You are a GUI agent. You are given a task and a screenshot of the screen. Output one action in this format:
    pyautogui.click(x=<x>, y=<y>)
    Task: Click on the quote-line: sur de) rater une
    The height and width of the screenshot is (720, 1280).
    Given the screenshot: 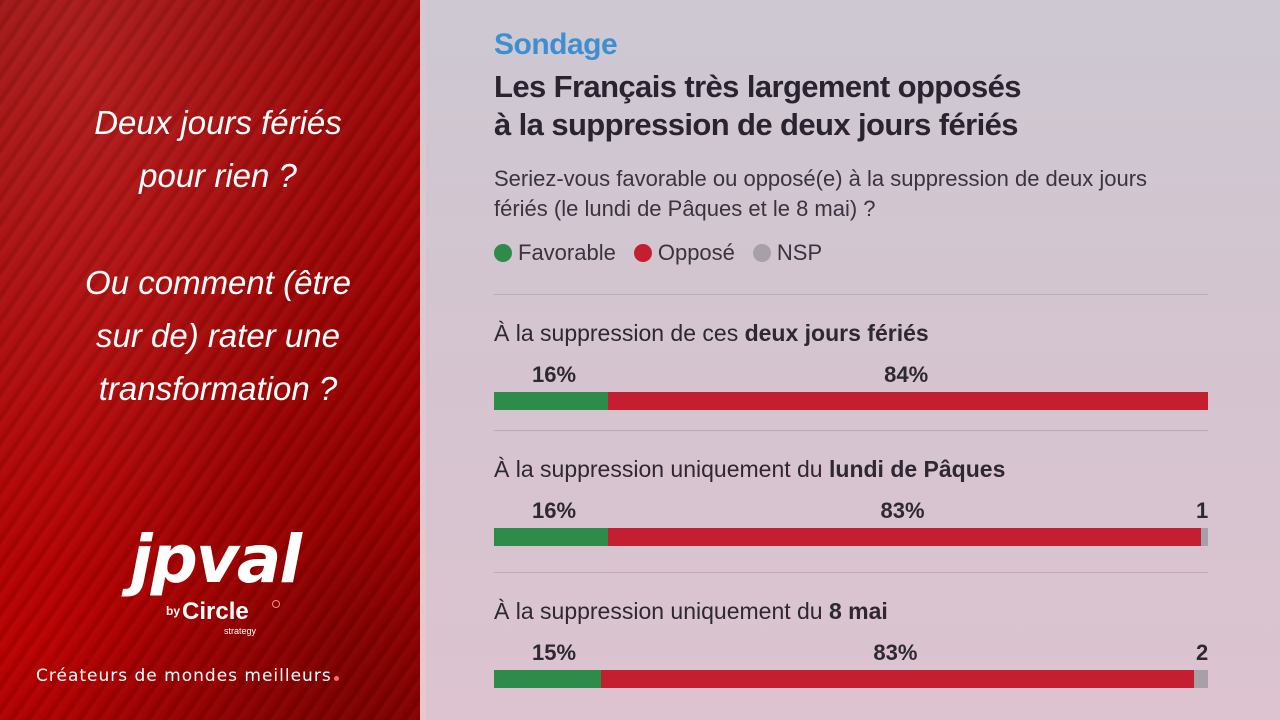 What is the action you would take?
    pyautogui.click(x=218, y=335)
    